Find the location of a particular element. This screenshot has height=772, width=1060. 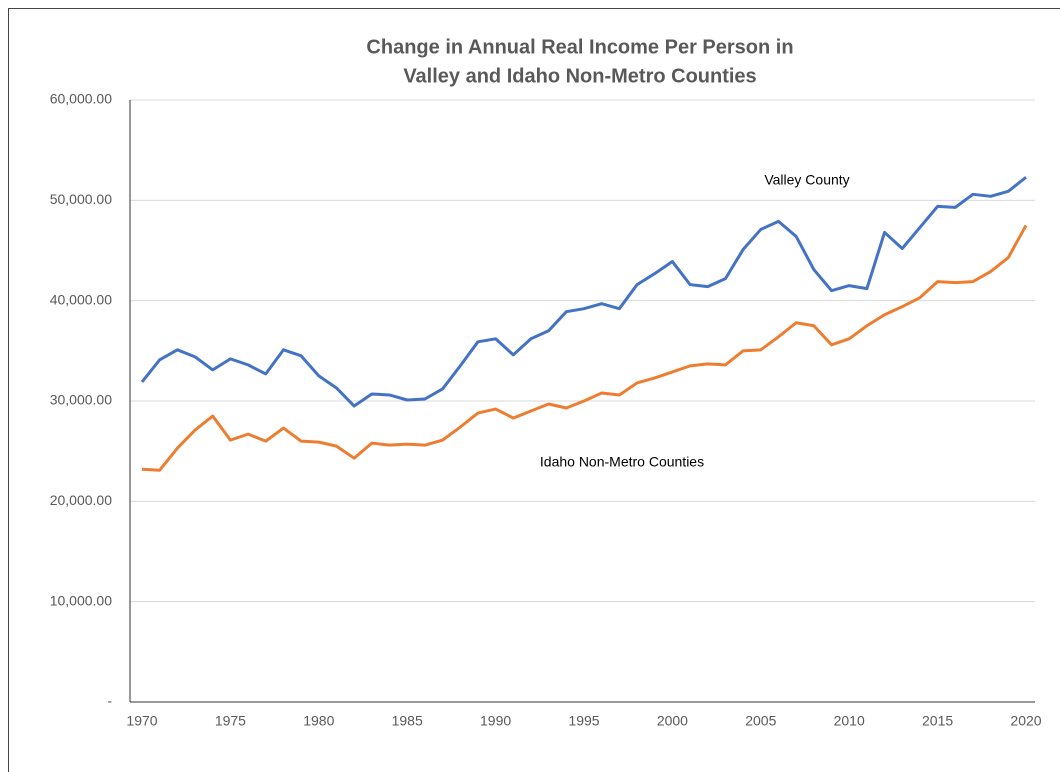

chart-title: Valley and Idaho Non-Metro Counties is located at coordinates (579, 76).